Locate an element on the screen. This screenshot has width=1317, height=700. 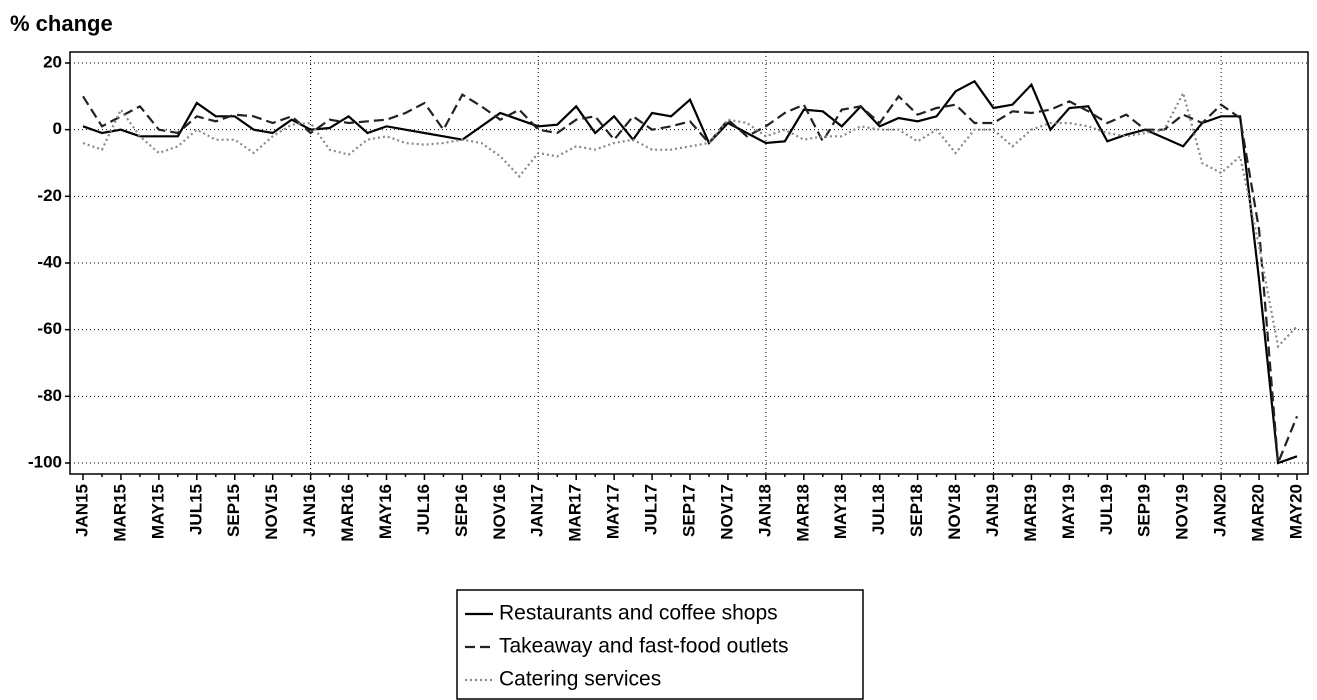
y-tick-label: 20 is located at coordinates (52, 61).